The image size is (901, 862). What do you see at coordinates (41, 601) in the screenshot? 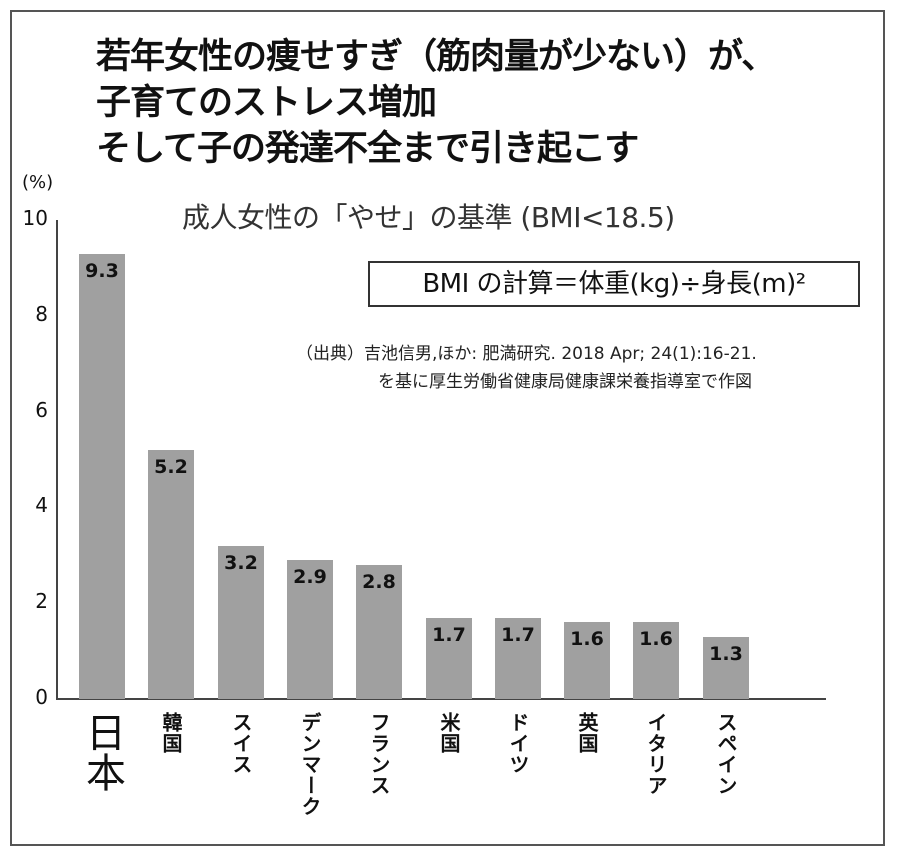
I see `y-tick-label: 2` at bounding box center [41, 601].